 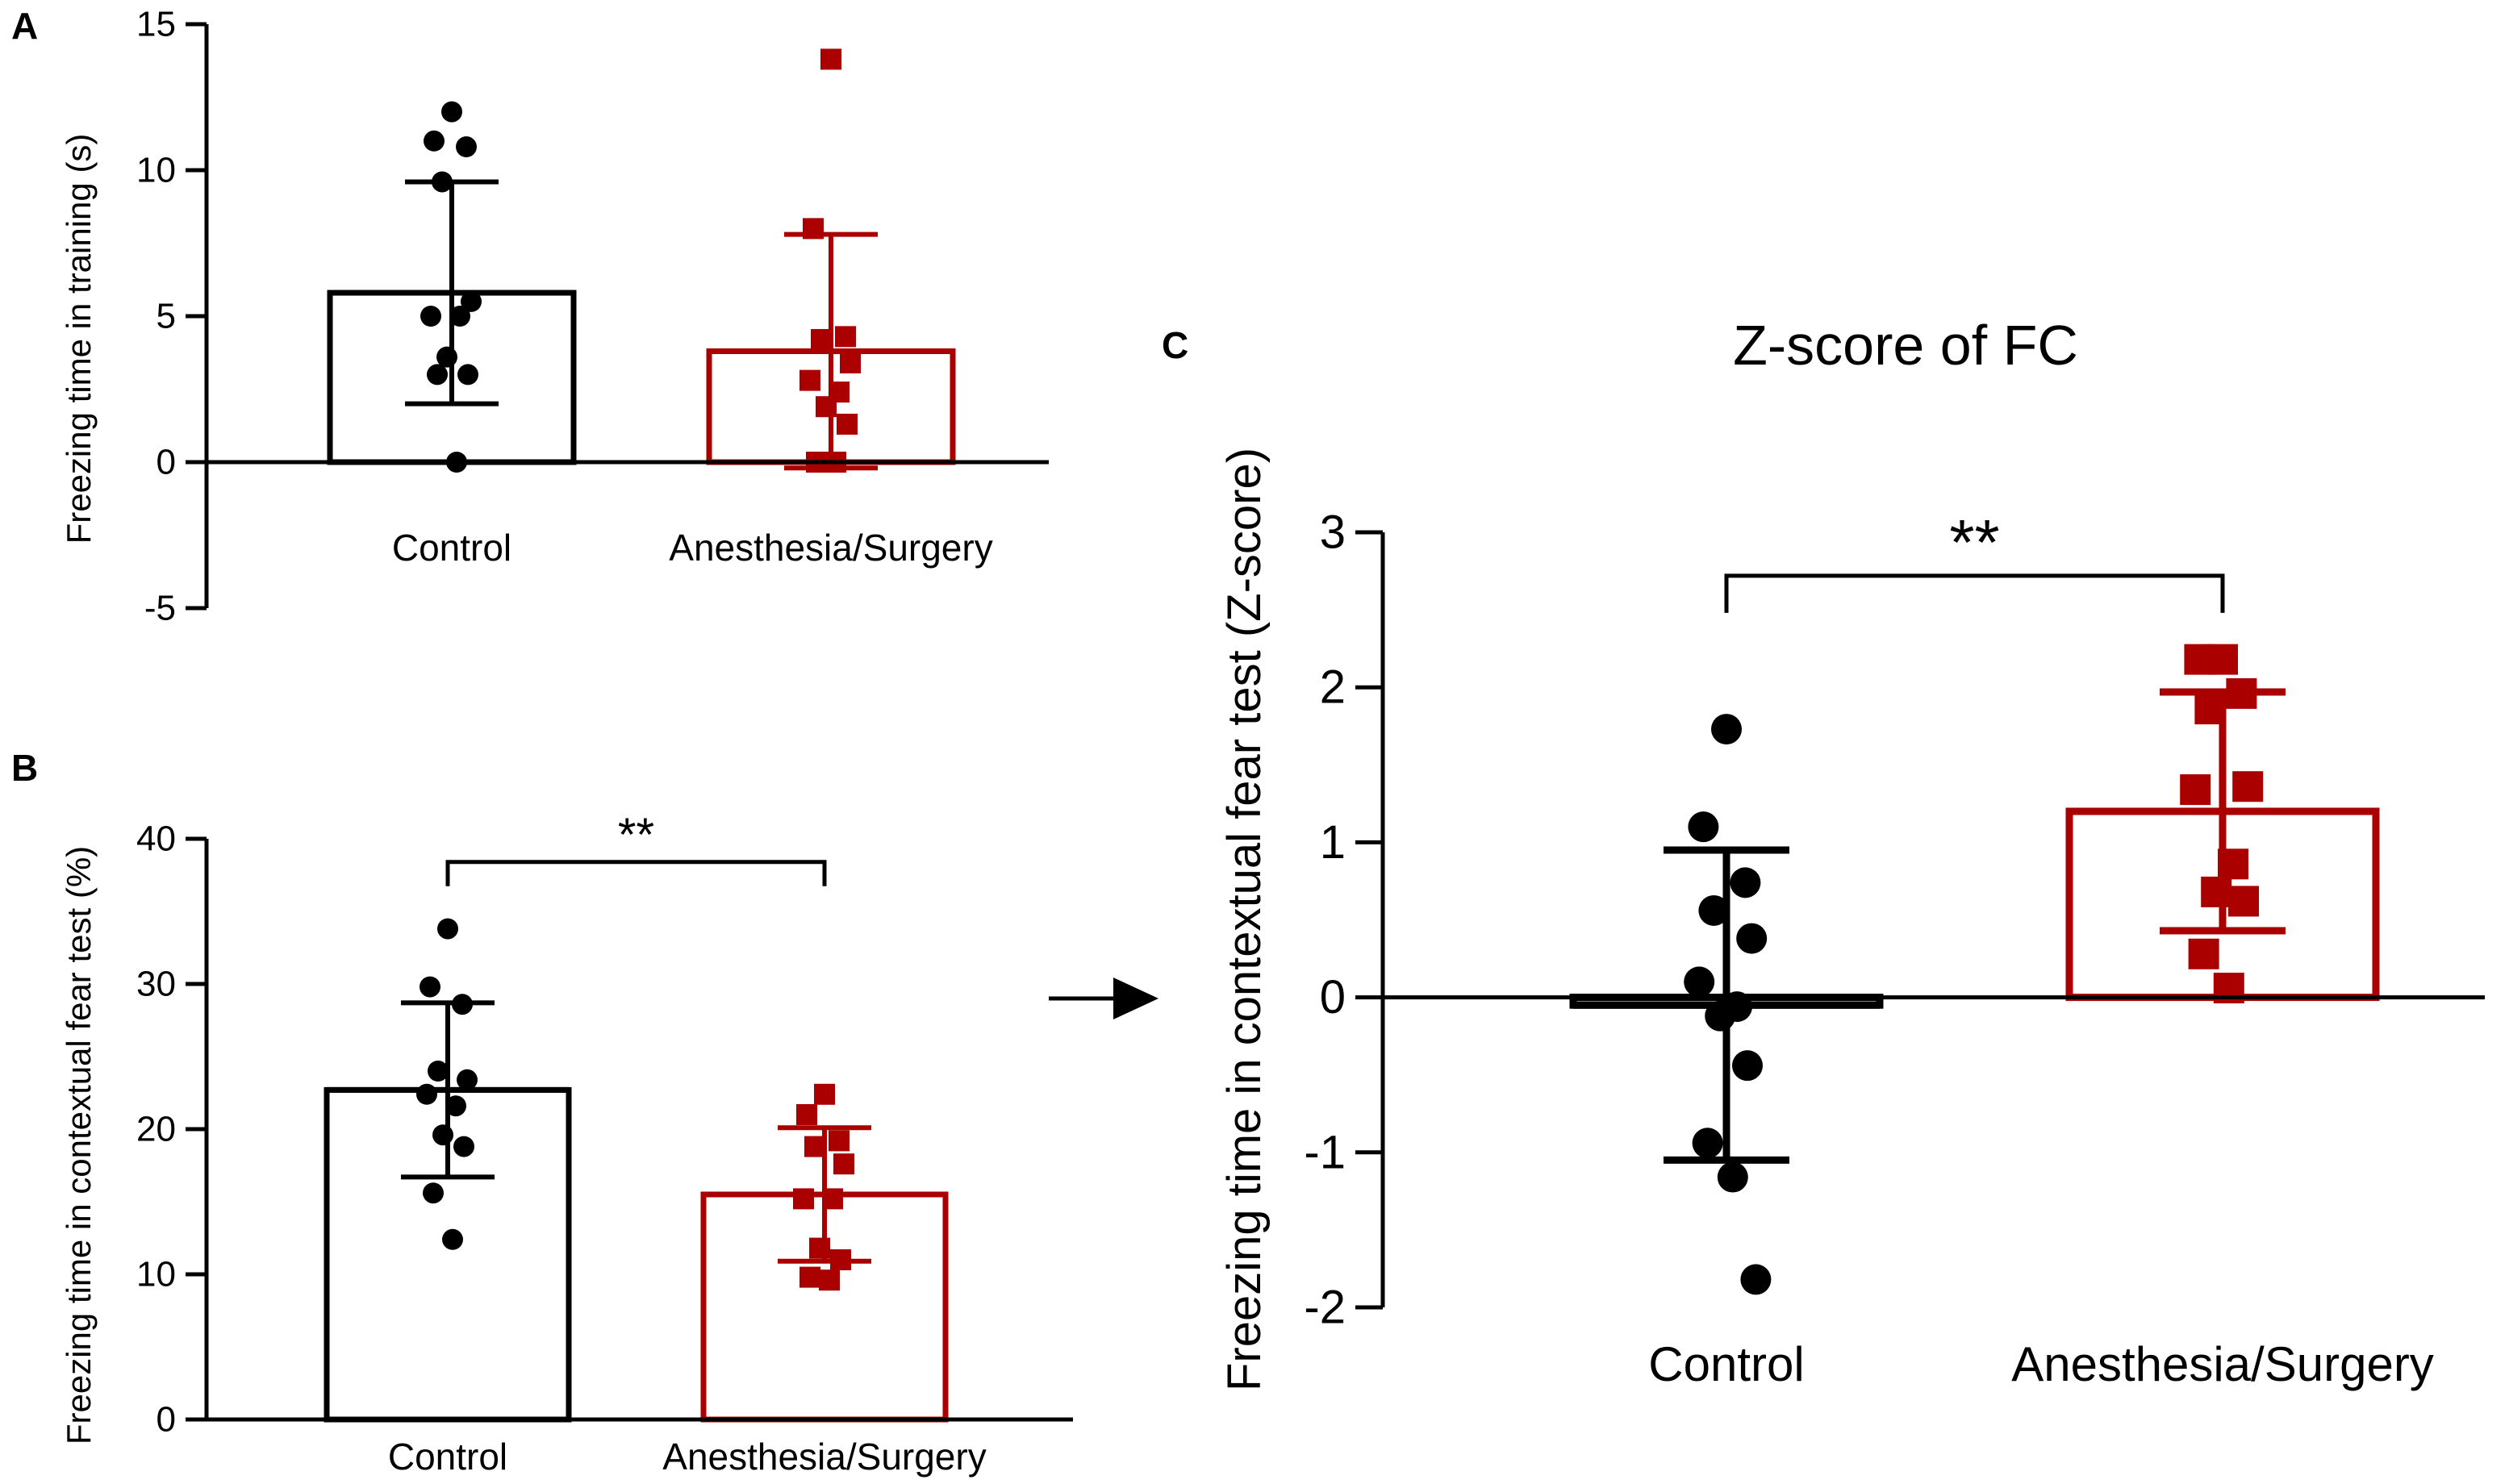 I want to click on y-tick-label: 1, so click(x=1333, y=843).